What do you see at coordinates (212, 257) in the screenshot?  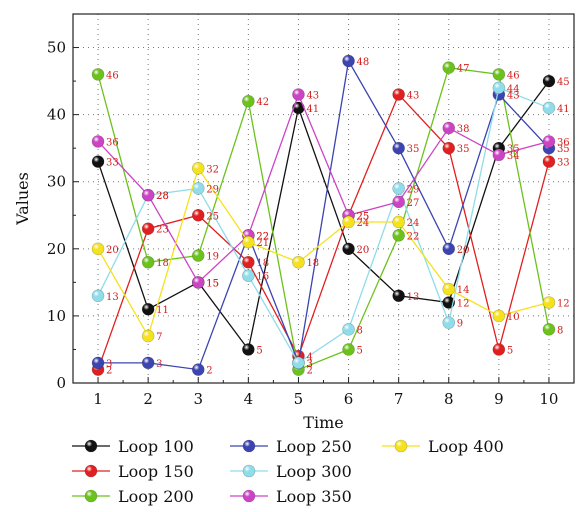 I see `data-label: 19` at bounding box center [212, 257].